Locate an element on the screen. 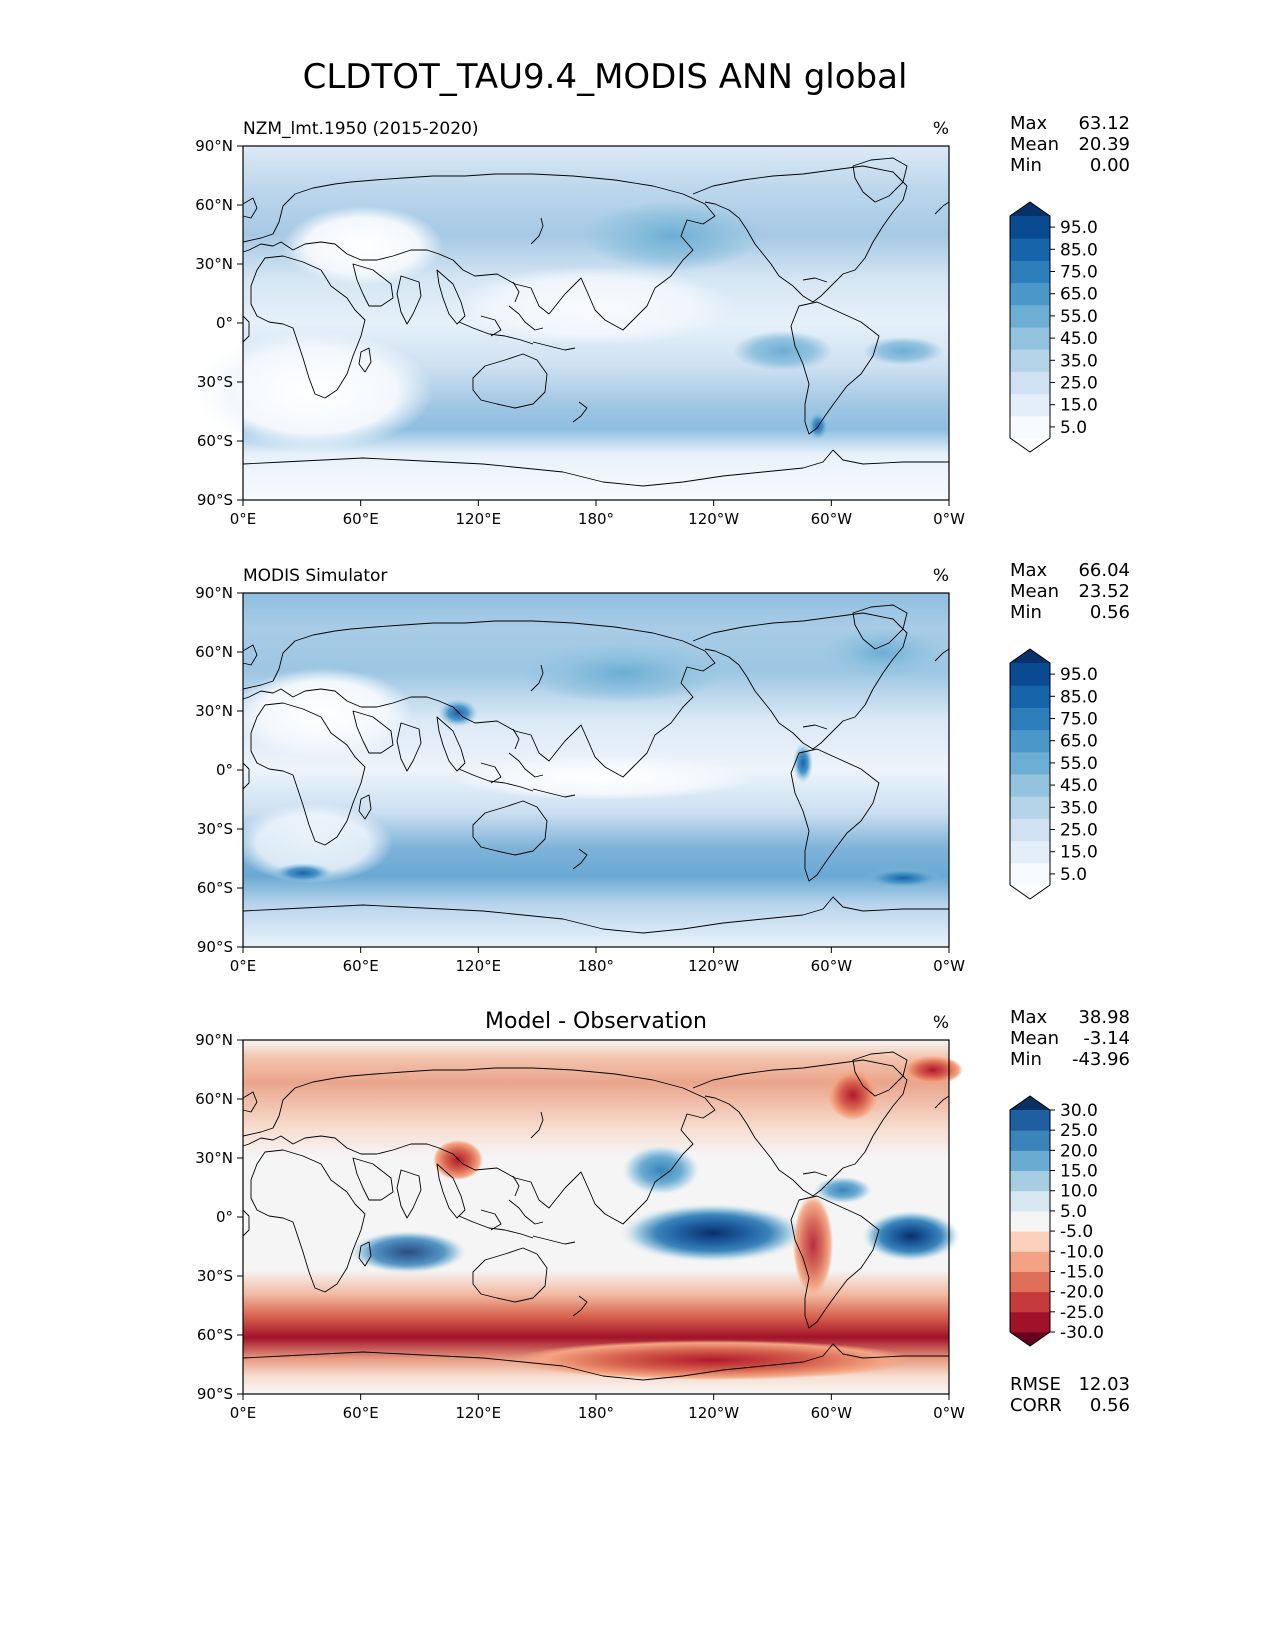 The height and width of the screenshot is (1650, 1275). map-diff is located at coordinates (602, 1217).